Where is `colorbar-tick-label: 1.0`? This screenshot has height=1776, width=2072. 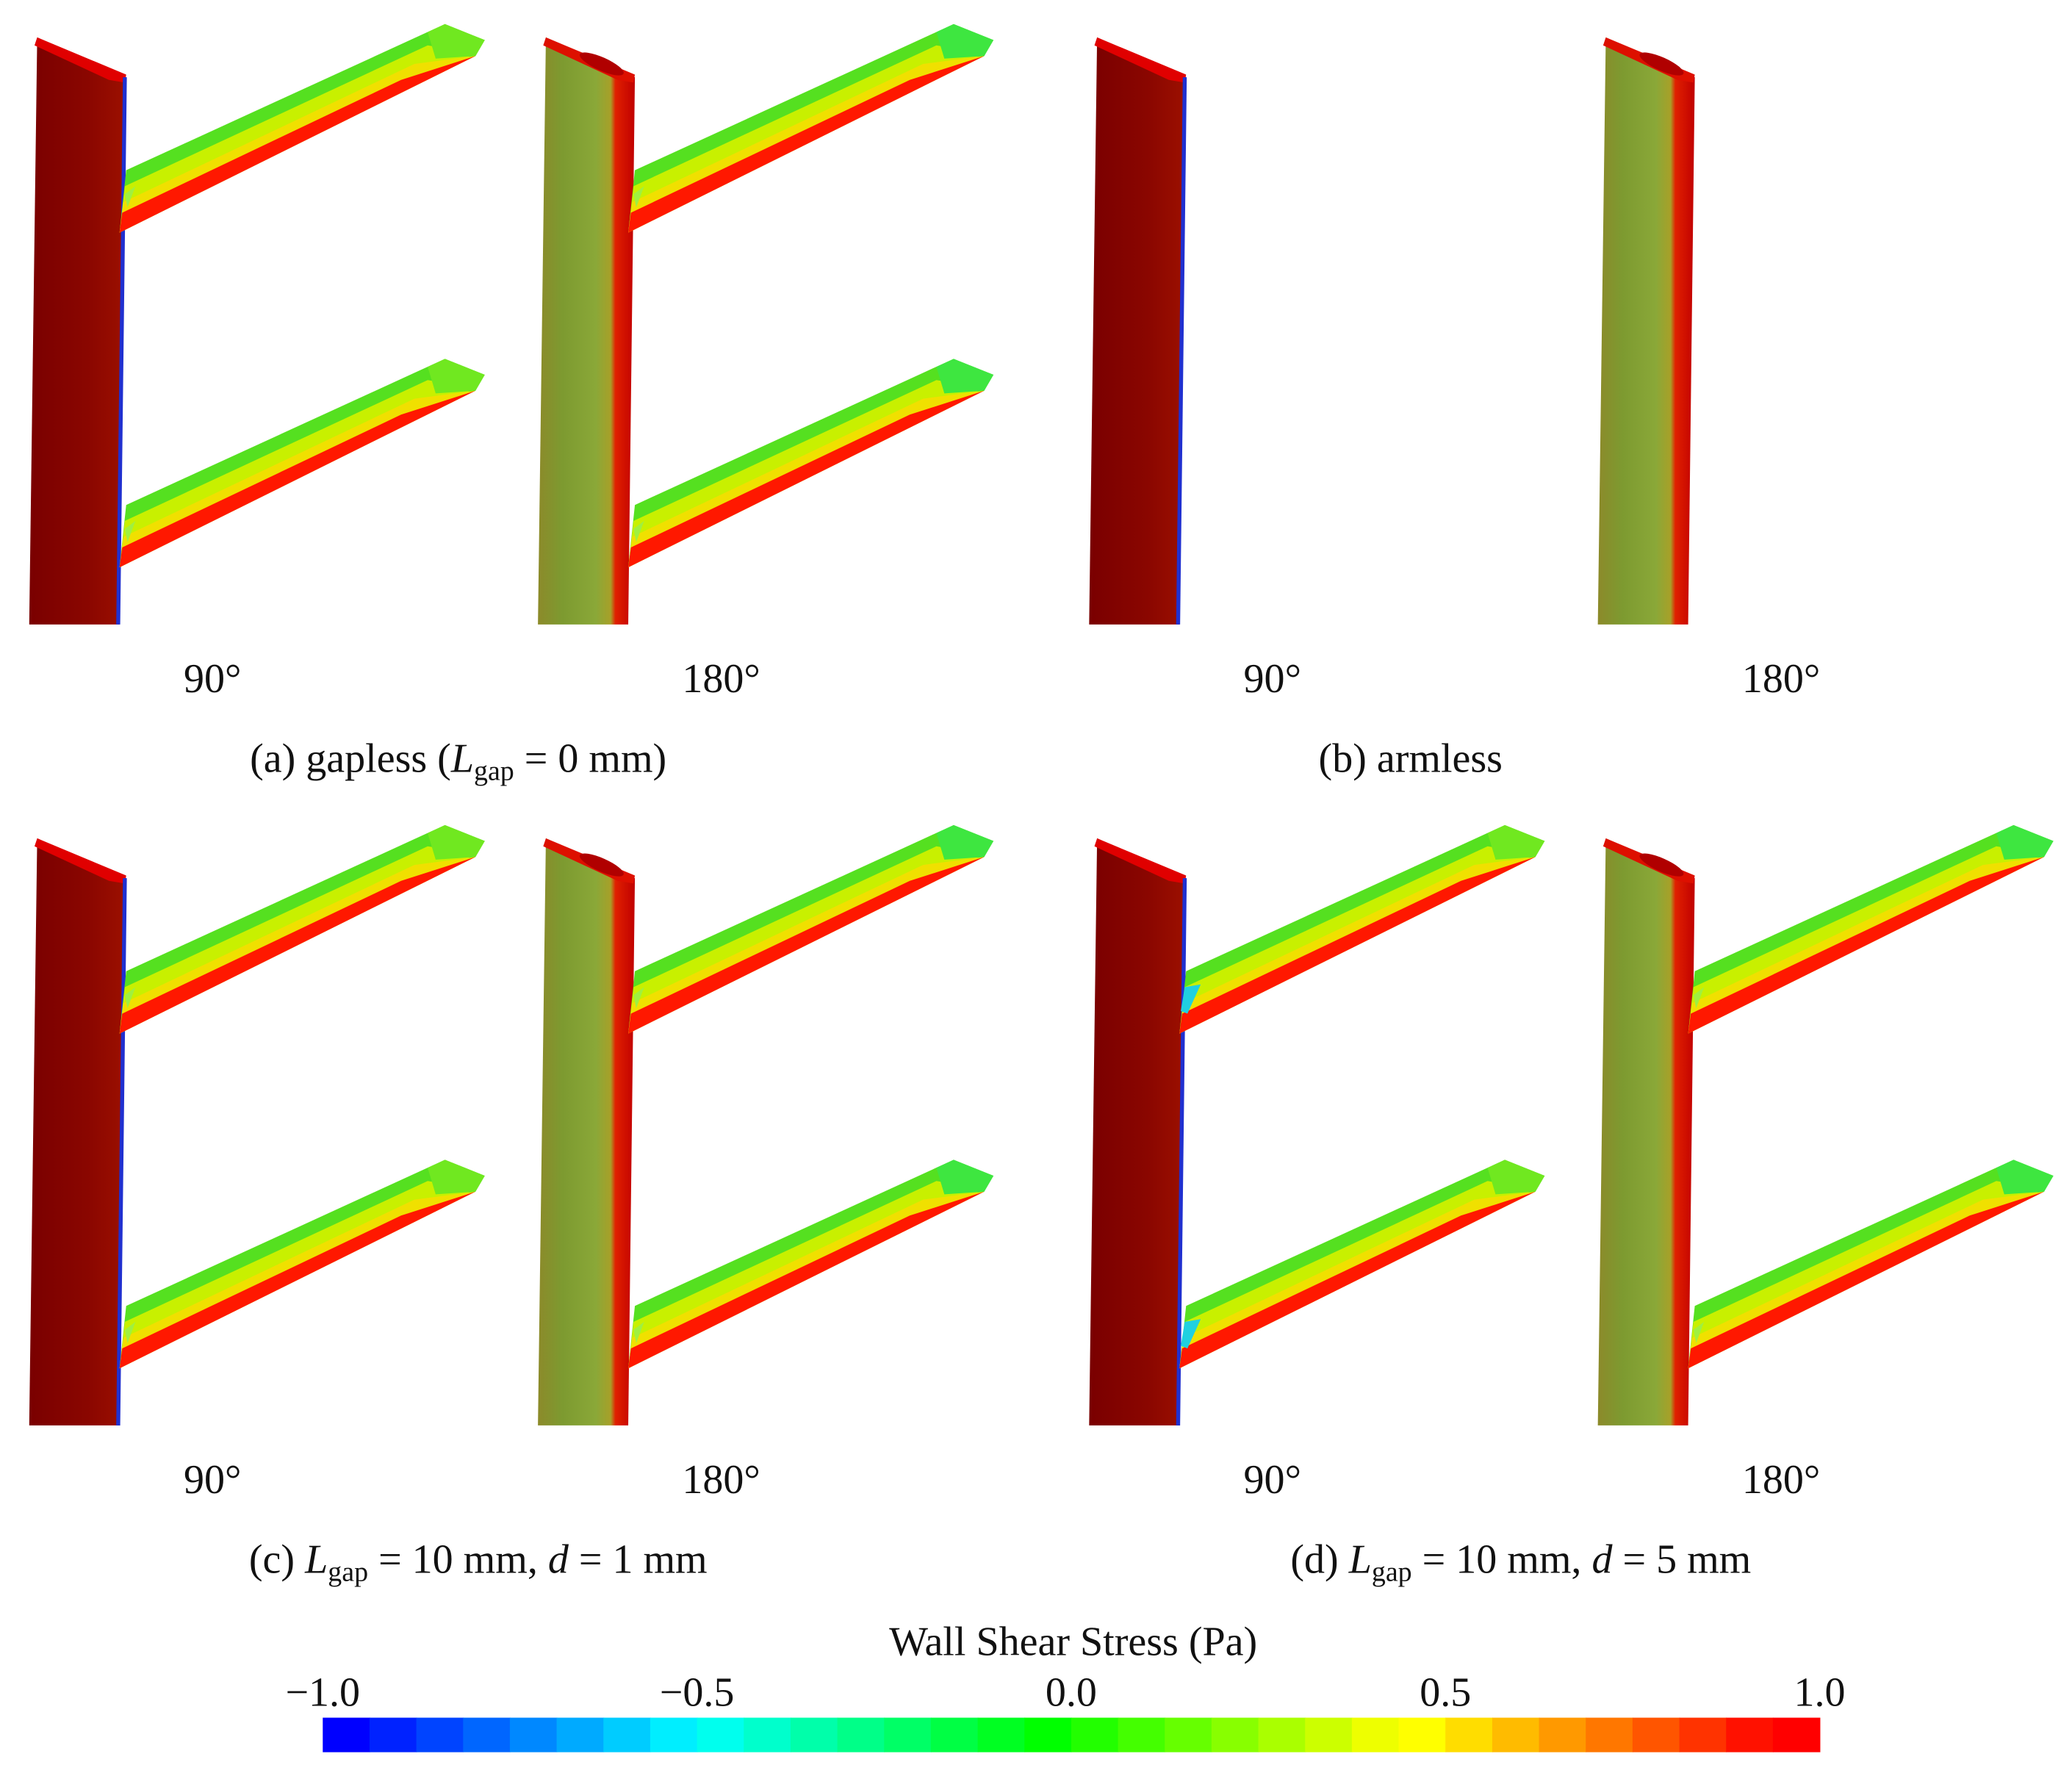
colorbar-tick-label: 1.0 is located at coordinates (1820, 1692).